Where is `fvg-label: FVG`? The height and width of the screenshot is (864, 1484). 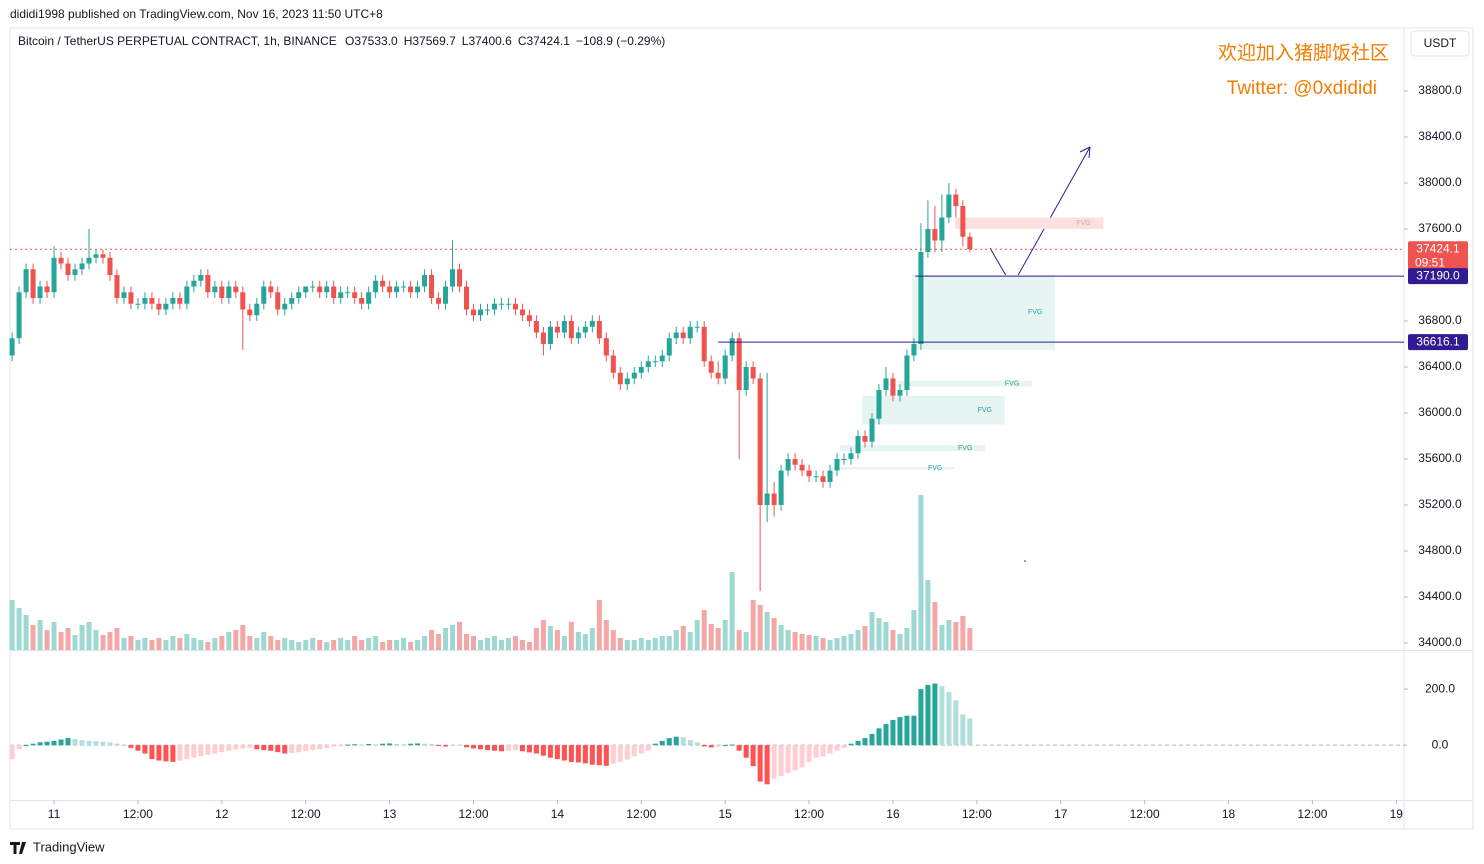 fvg-label: FVG is located at coordinates (935, 468).